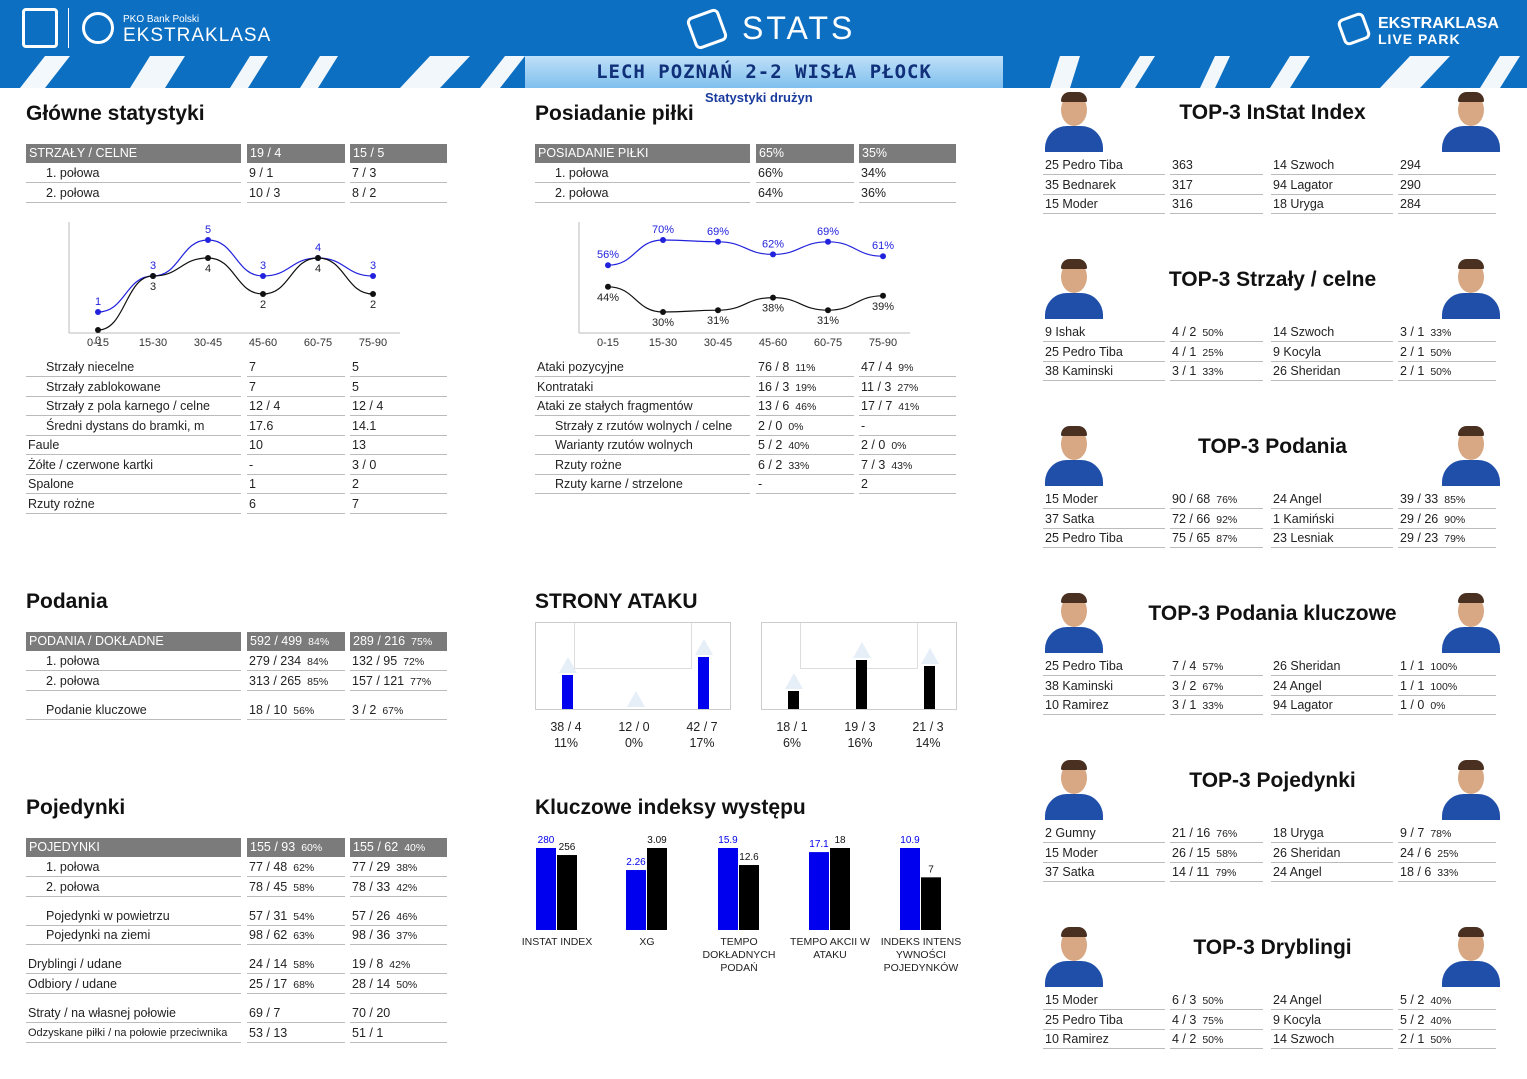 The height and width of the screenshot is (1079, 1527). I want to click on attack-value: 18 / 1, so click(792, 727).